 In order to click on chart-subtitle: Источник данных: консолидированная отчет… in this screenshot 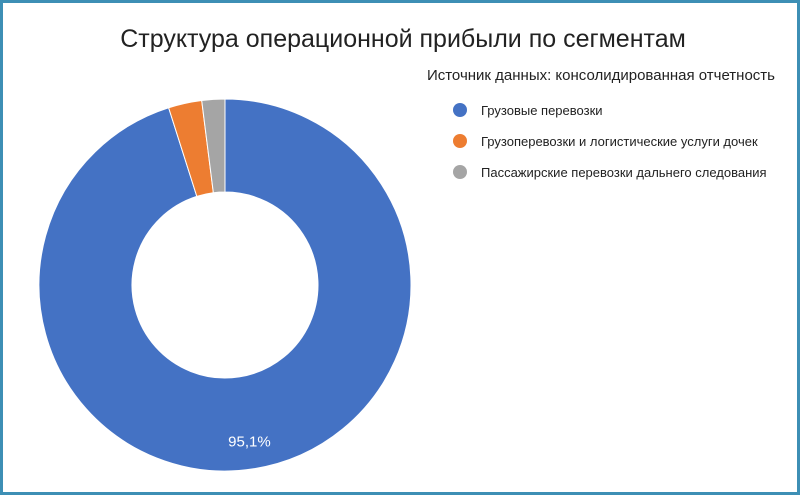, I will do `click(600, 75)`.